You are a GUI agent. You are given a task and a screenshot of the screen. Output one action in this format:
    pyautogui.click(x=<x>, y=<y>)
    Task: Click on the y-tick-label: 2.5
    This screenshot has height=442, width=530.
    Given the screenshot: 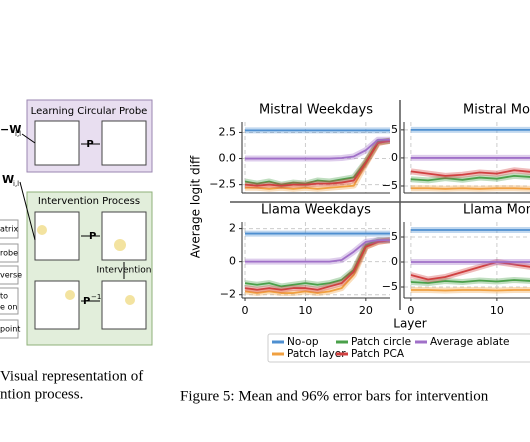 What is the action you would take?
    pyautogui.click(x=228, y=131)
    